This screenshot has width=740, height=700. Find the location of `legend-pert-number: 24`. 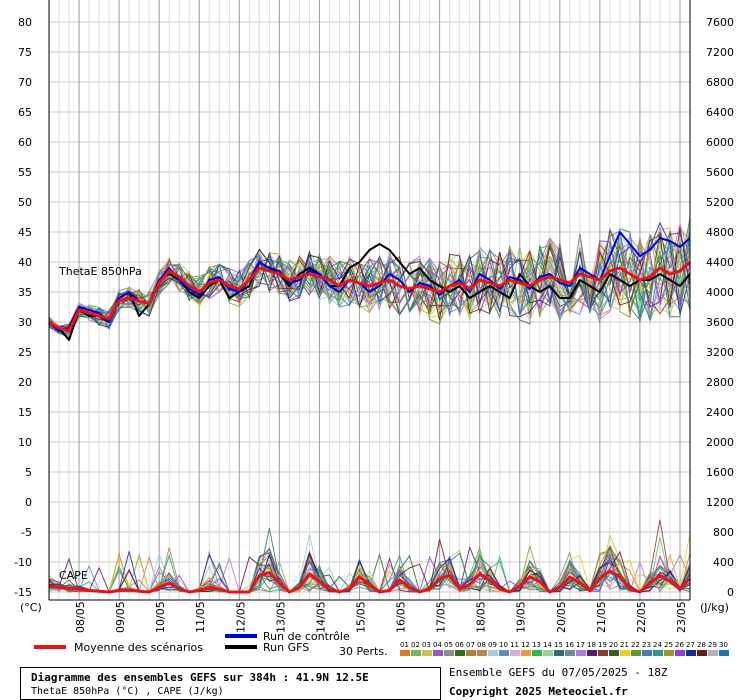

legend-pert-number: 24 is located at coordinates (657, 645).